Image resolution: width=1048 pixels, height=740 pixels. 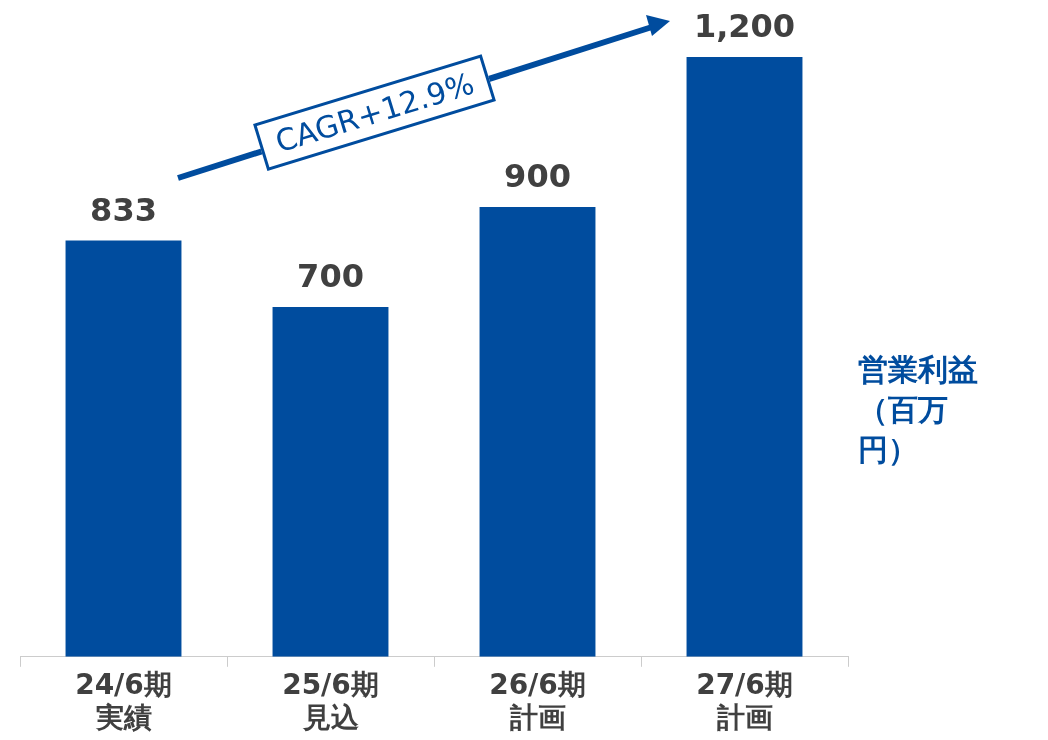 I want to click on x-tick-label: 25/6期見込, so click(x=330, y=701).